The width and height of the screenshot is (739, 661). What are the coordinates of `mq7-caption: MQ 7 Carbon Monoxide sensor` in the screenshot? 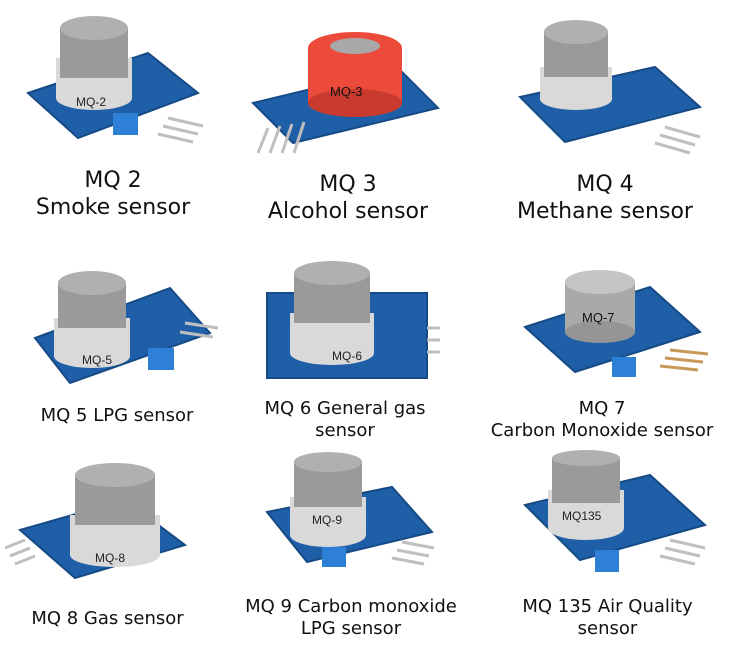 It's located at (602, 420).